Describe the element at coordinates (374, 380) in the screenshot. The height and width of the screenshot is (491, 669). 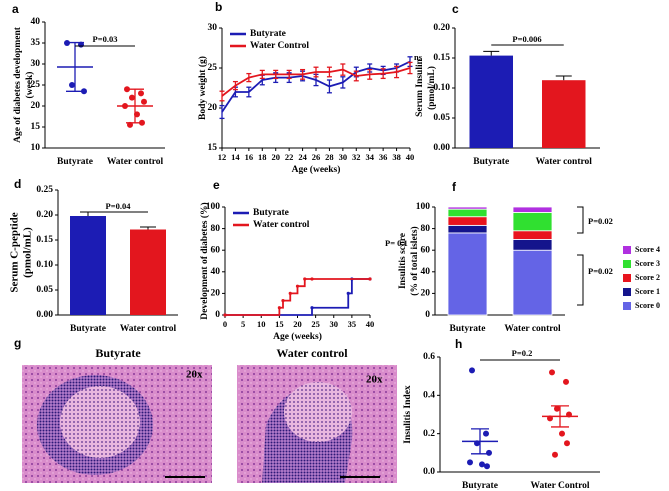
I see `magnification: 20x` at that location.